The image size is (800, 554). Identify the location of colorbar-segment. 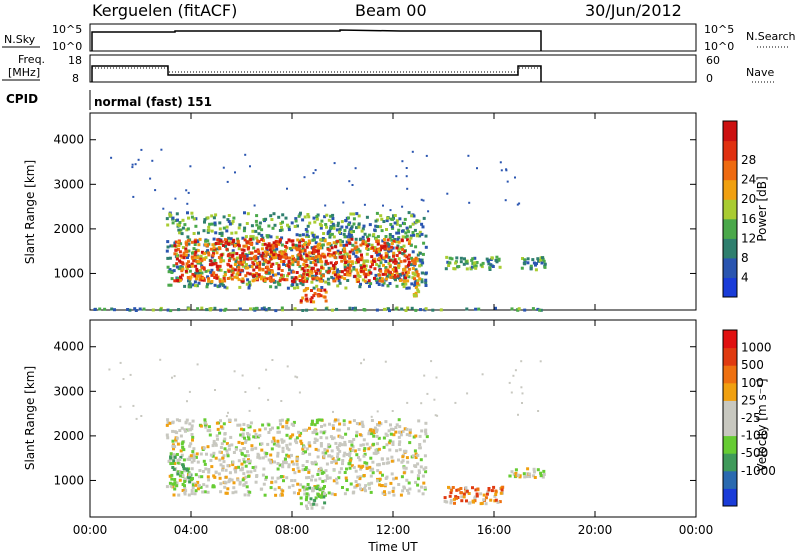
(730, 356).